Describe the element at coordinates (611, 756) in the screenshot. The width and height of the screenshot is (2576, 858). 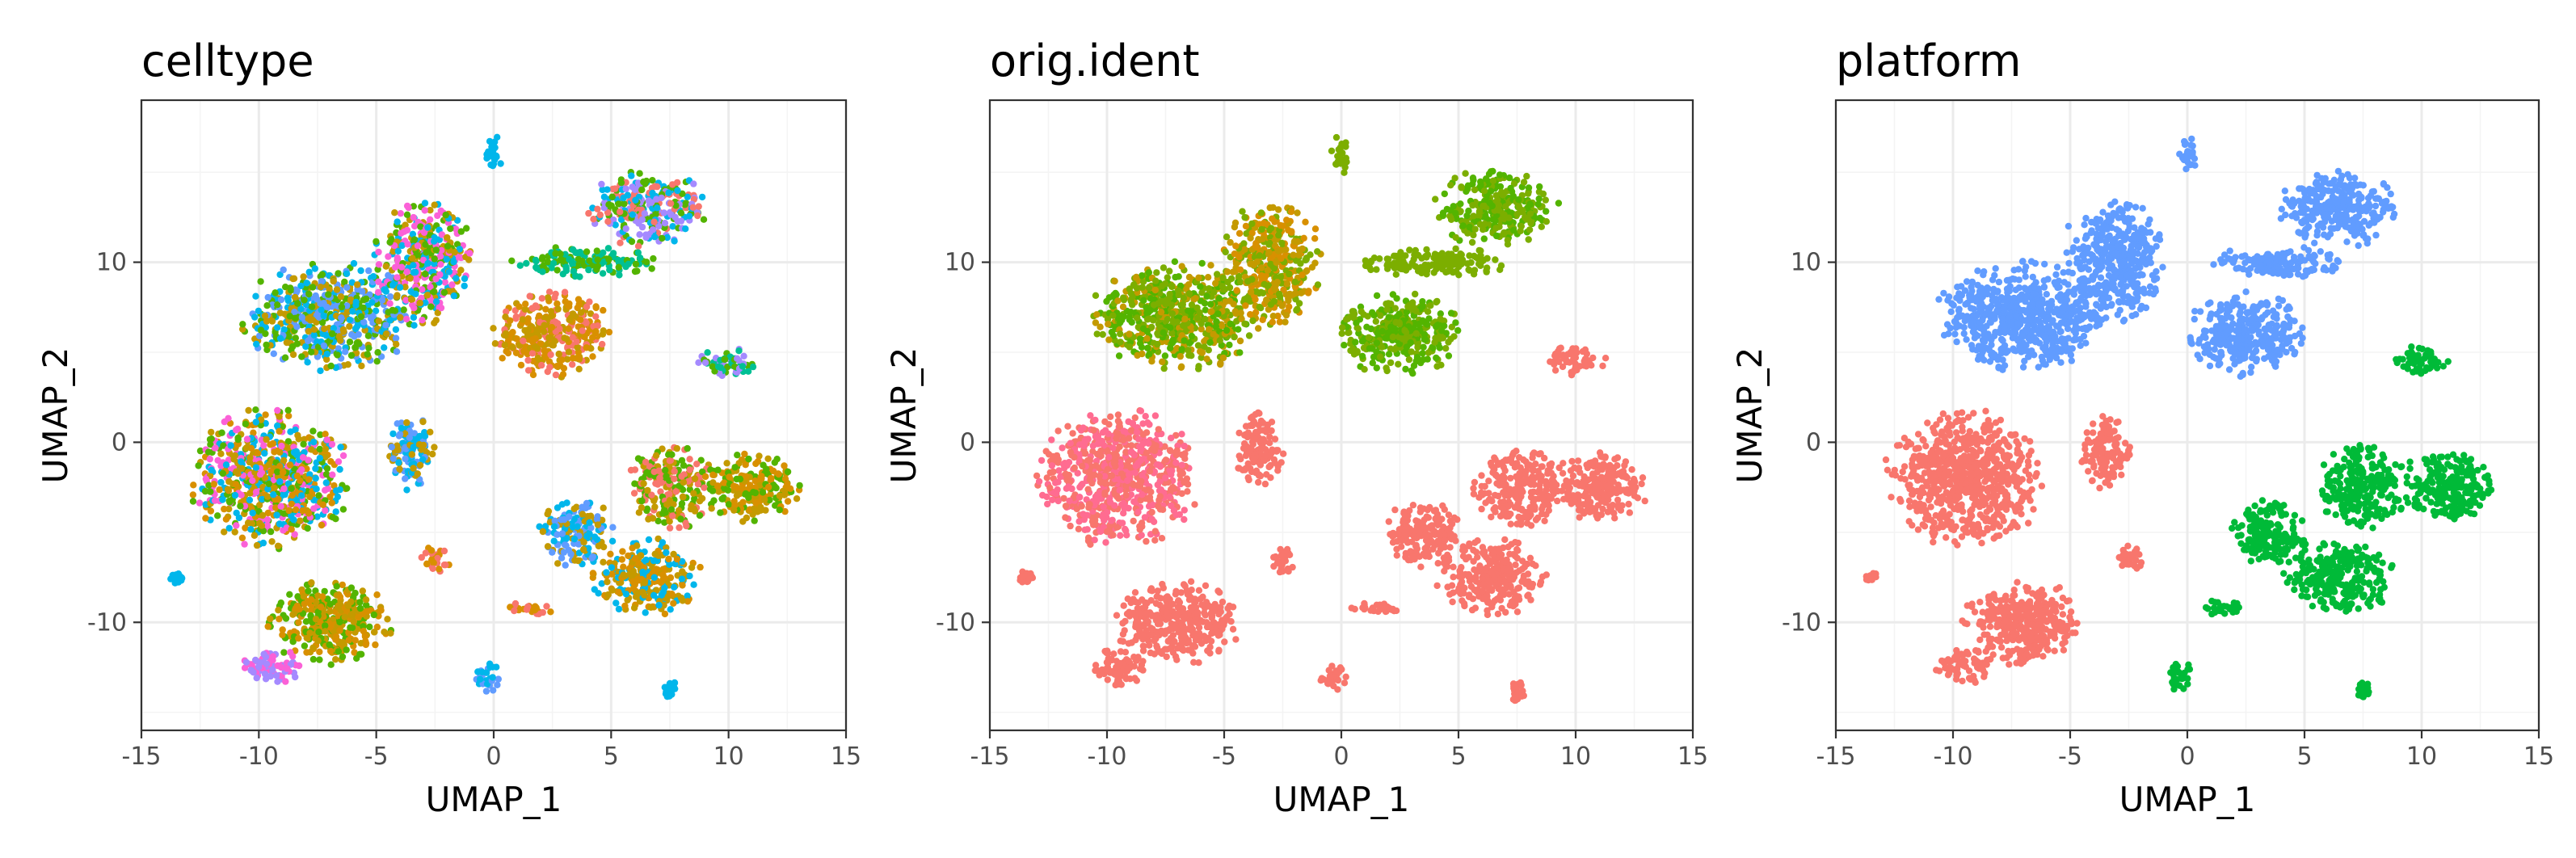
I see `x-tick-label: 5` at that location.